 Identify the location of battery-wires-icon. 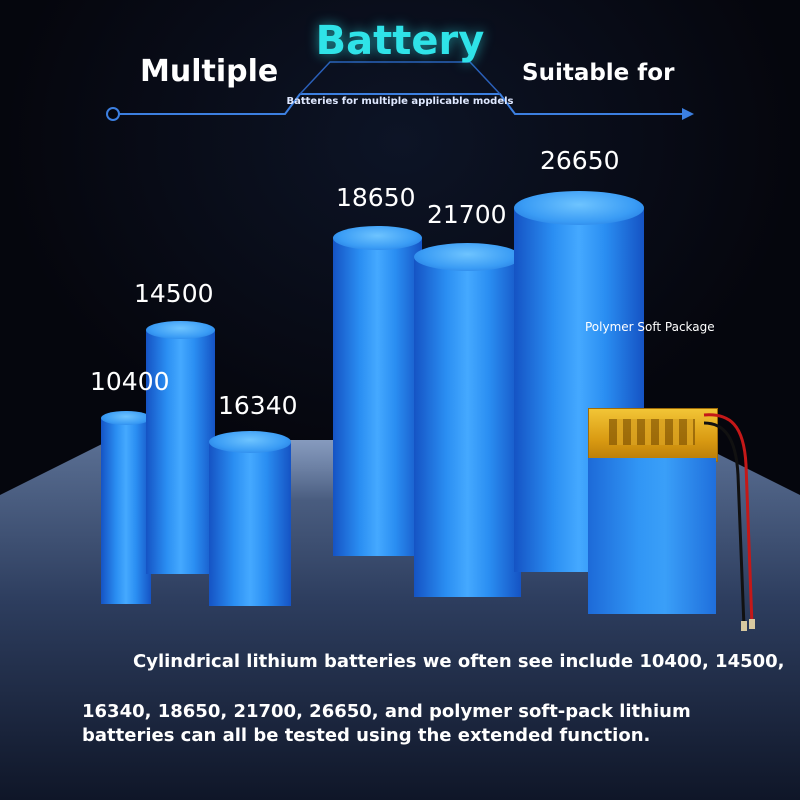
(729, 522).